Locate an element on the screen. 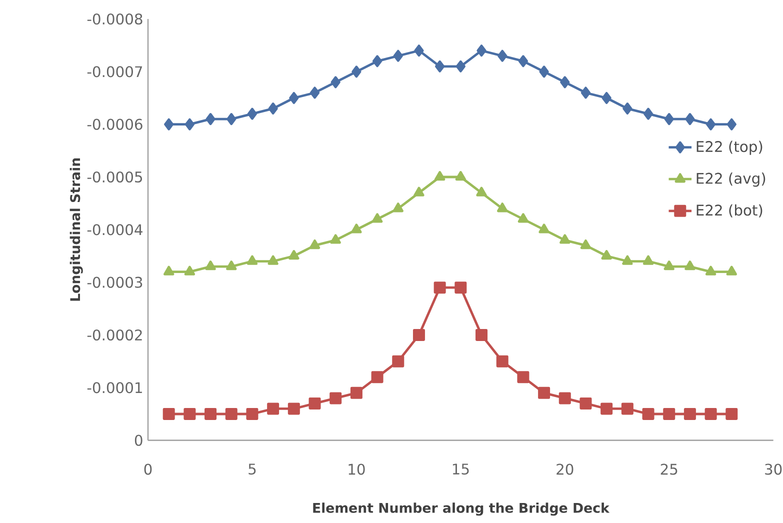  legend-label: E22 (top) is located at coordinates (729, 147).